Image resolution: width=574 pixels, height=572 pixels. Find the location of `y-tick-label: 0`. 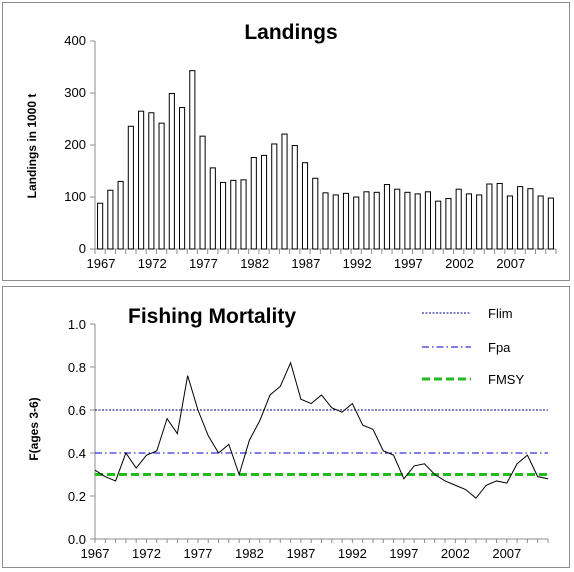

y-tick-label: 0 is located at coordinates (82, 248).